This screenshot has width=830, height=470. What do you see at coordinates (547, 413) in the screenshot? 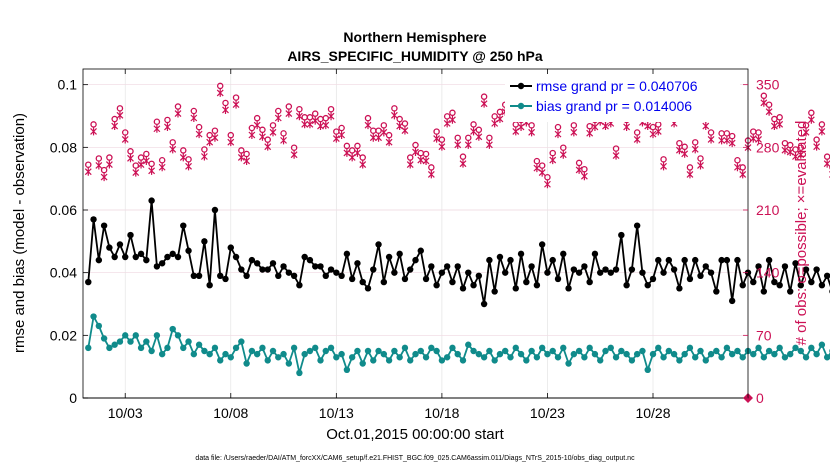
I see `x-tick-label: 10/23` at bounding box center [547, 413].